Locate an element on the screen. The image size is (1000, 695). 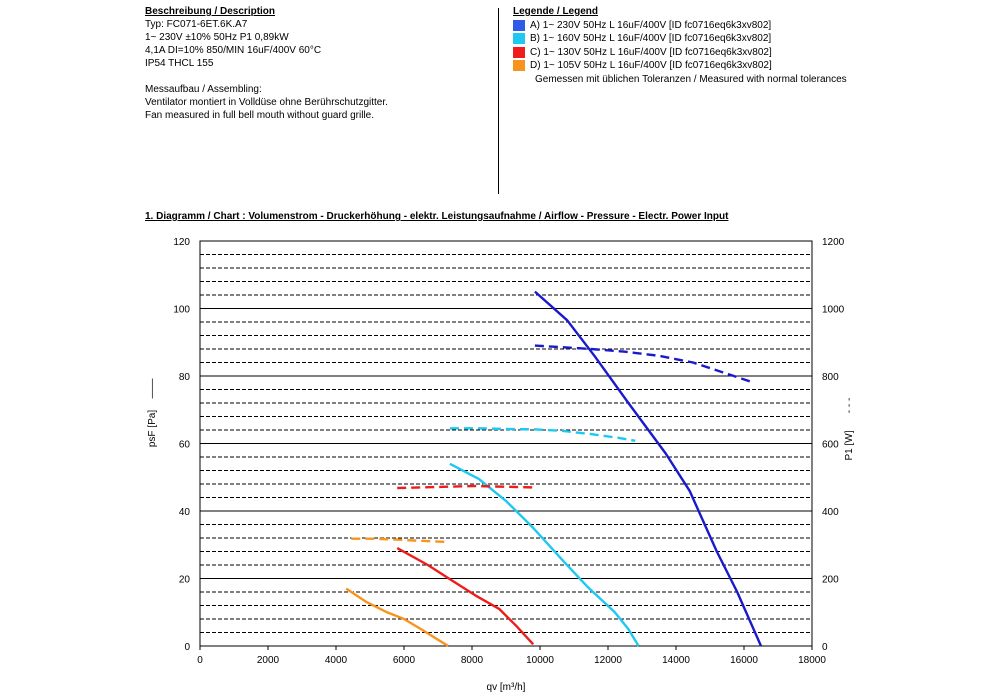
y2-tick-label: 400 is located at coordinates (830, 512).